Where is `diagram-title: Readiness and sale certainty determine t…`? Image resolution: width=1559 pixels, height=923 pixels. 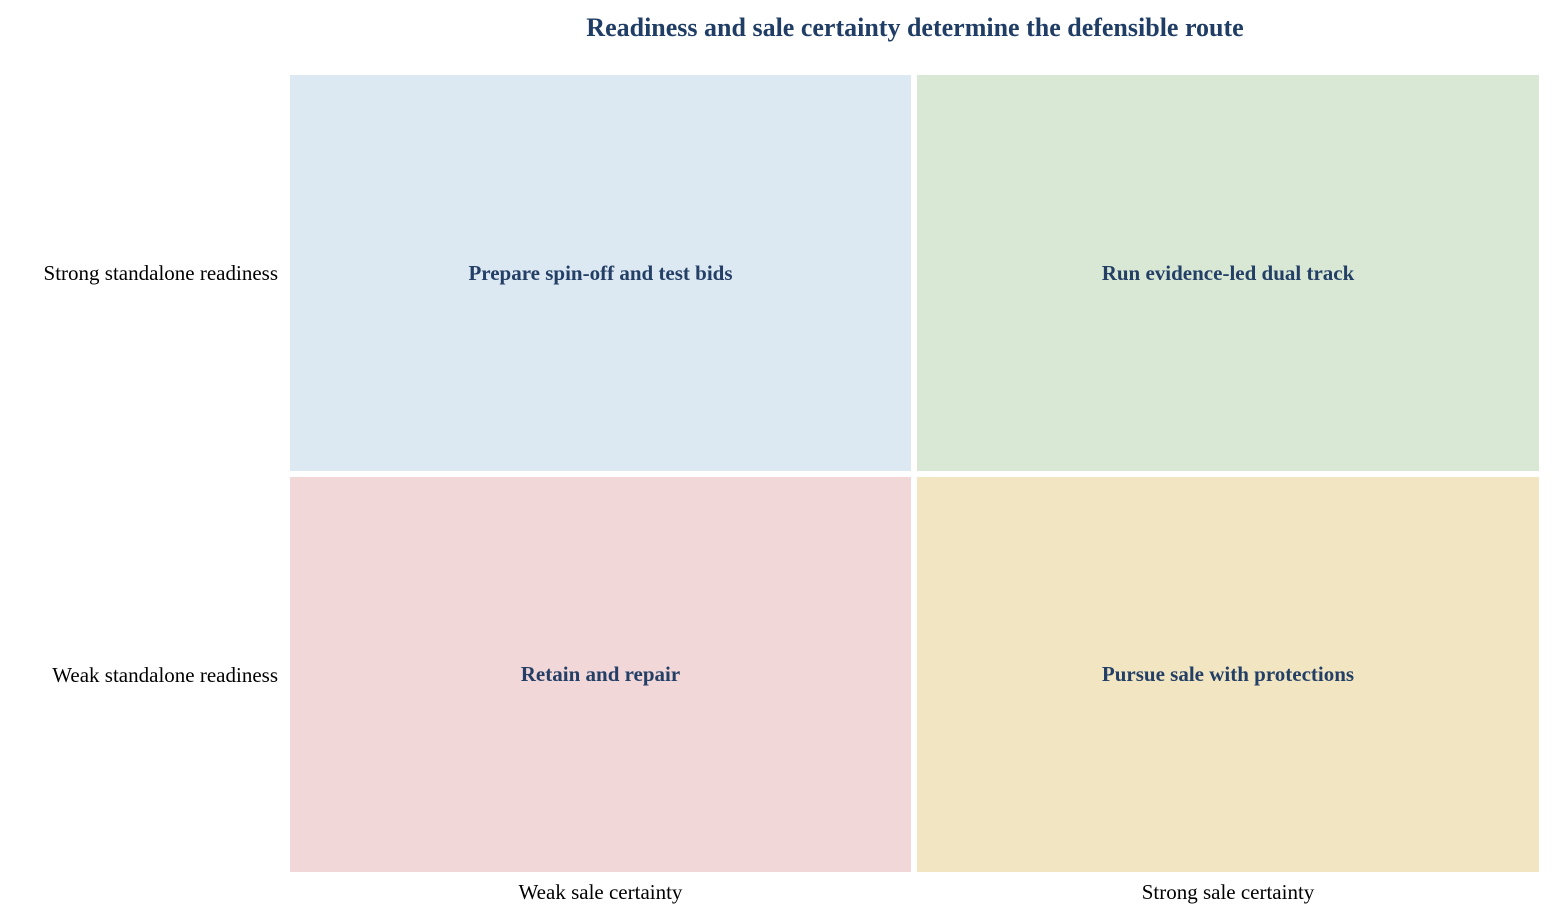 diagram-title: Readiness and sale certainty determine t… is located at coordinates (915, 27).